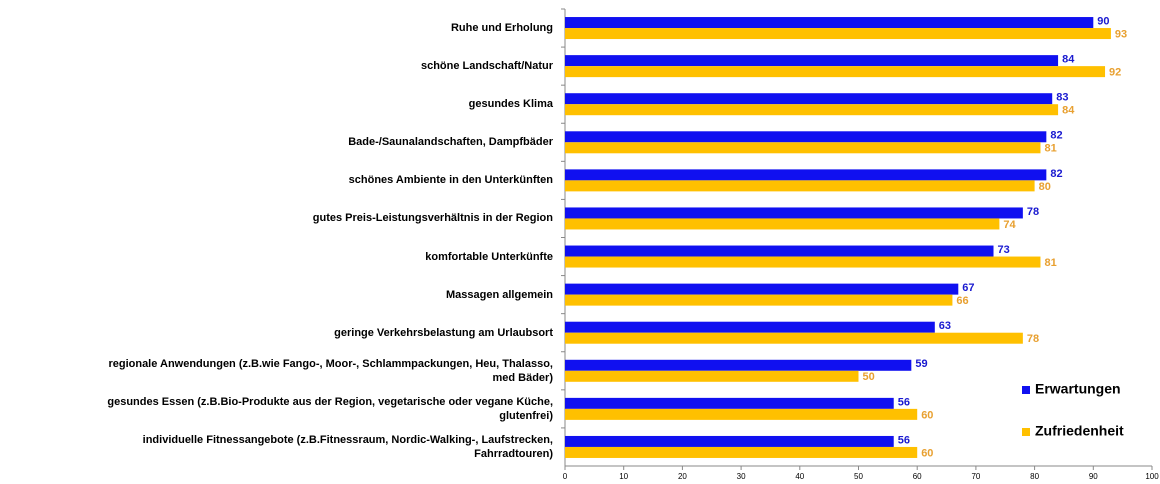  What do you see at coordinates (623, 476) in the screenshot?
I see `x-tick-label: 10` at bounding box center [623, 476].